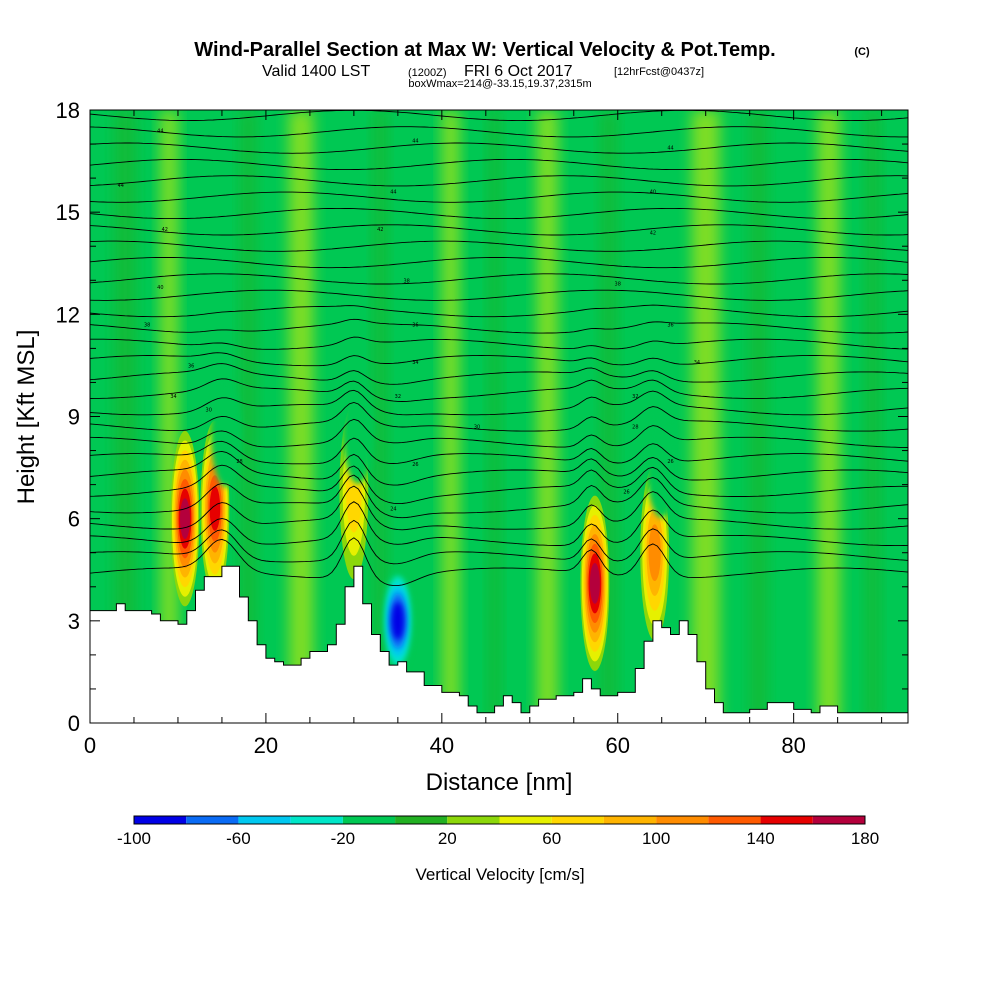 This screenshot has width=1000, height=1000. What do you see at coordinates (90, 745) in the screenshot?
I see `x-tick-label: 0` at bounding box center [90, 745].